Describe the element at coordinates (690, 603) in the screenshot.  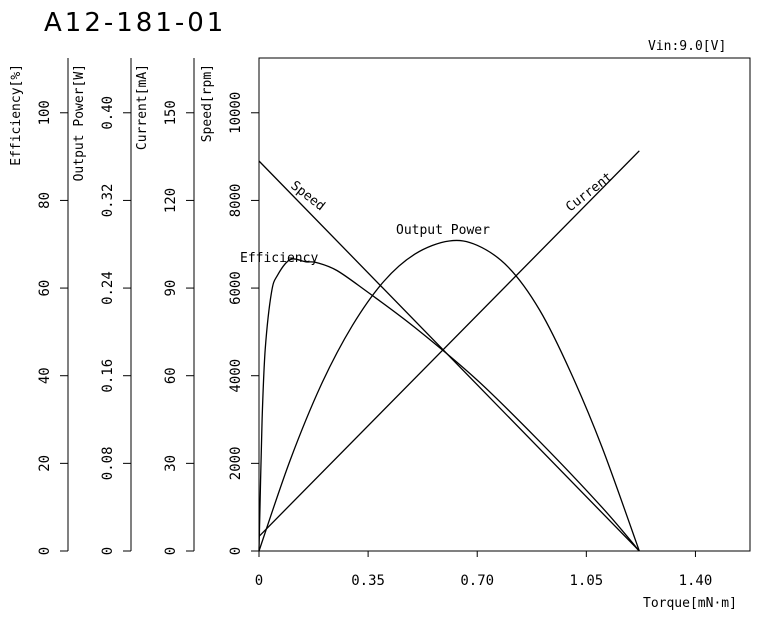
I see `x-axis-label: Torque[mN·m]` at that location.